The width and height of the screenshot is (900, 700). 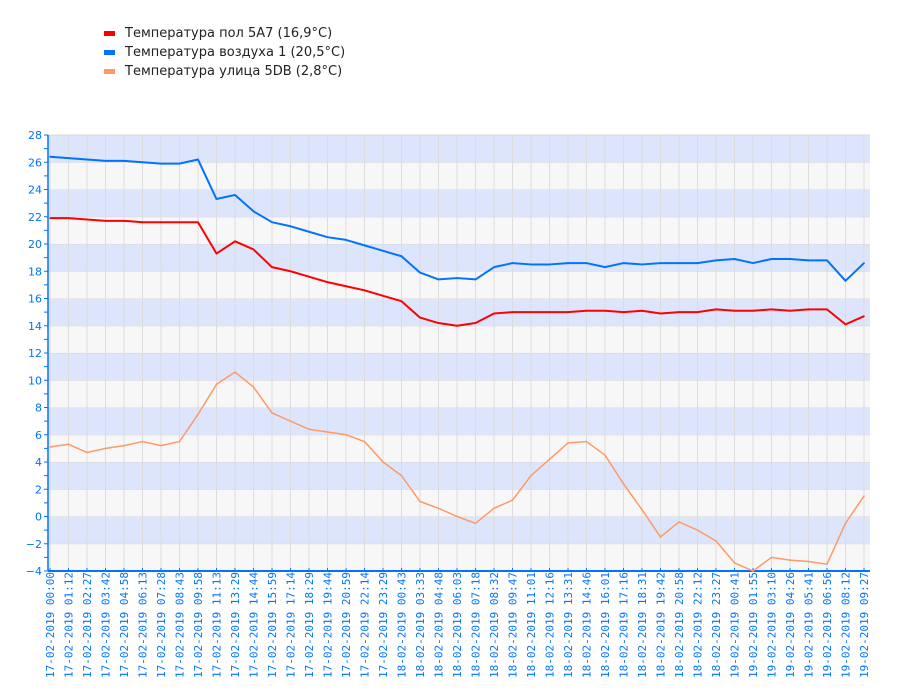 What do you see at coordinates (309, 625) in the screenshot?
I see `x-tick-label: 17-02-2019 18:29` at bounding box center [309, 625].